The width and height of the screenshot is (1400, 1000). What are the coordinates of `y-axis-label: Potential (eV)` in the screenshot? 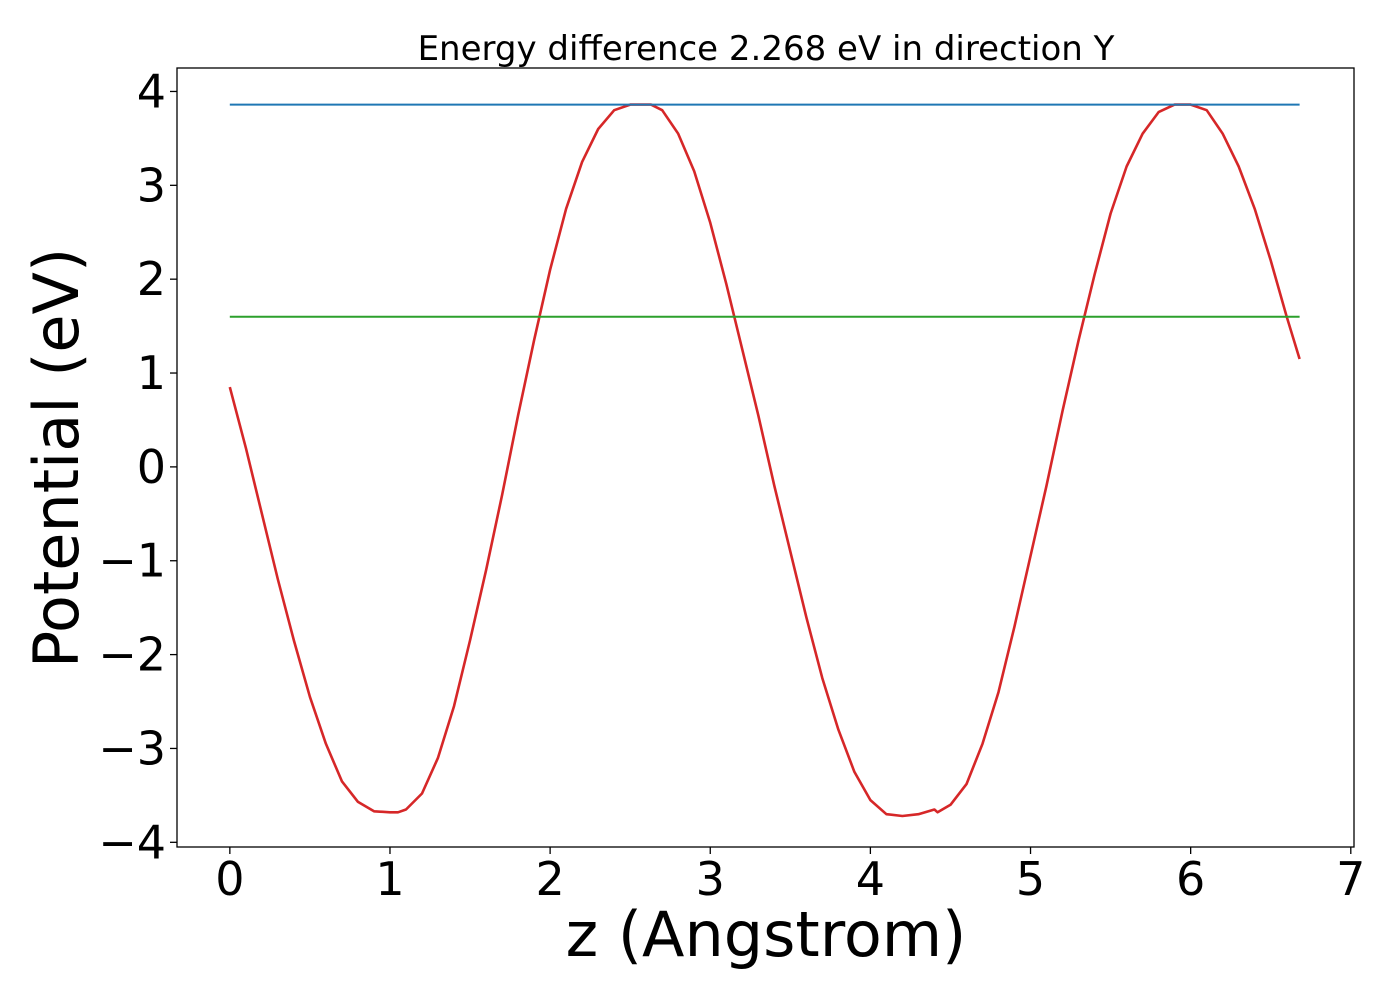 It's located at (56, 458).